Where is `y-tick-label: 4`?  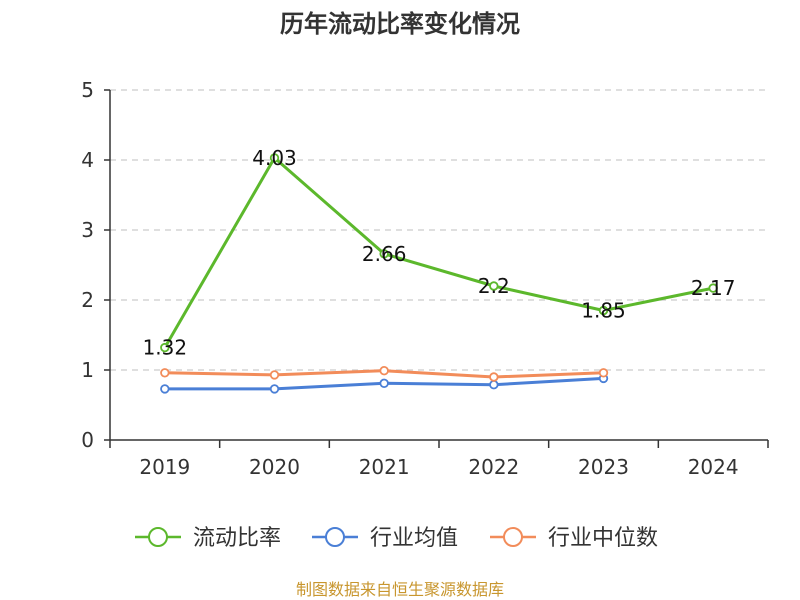 y-tick-label: 4 is located at coordinates (87, 160).